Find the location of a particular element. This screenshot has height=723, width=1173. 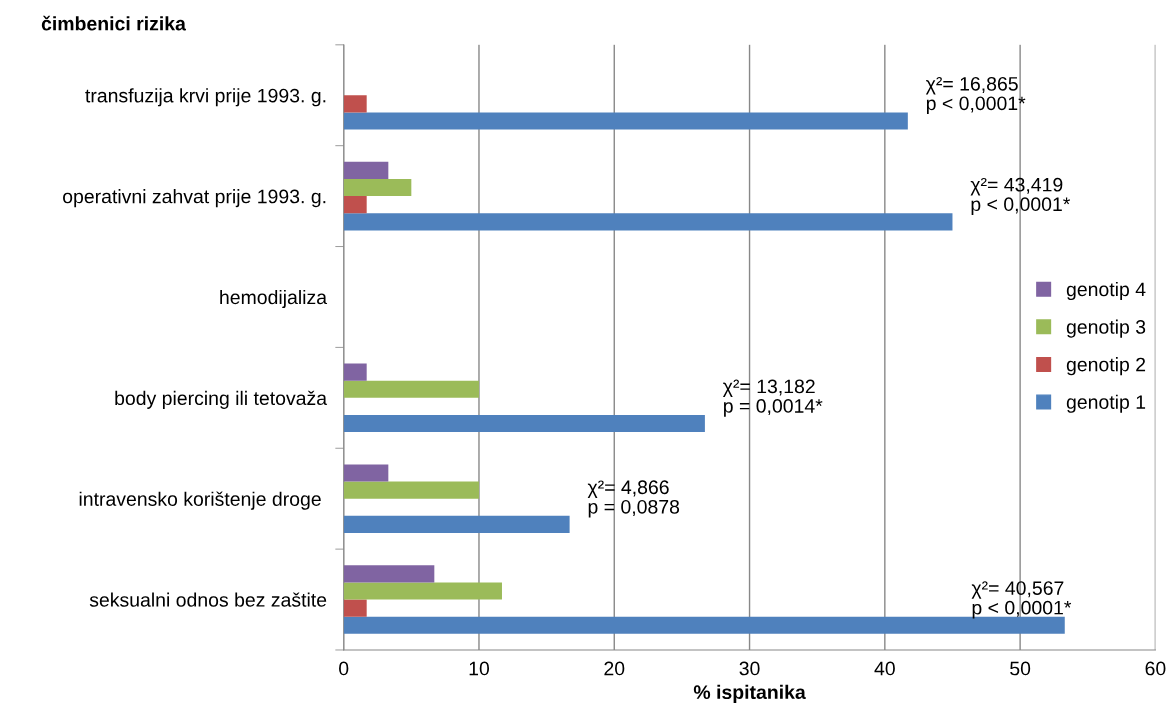

legend-label: genotip 2 is located at coordinates (1106, 366).